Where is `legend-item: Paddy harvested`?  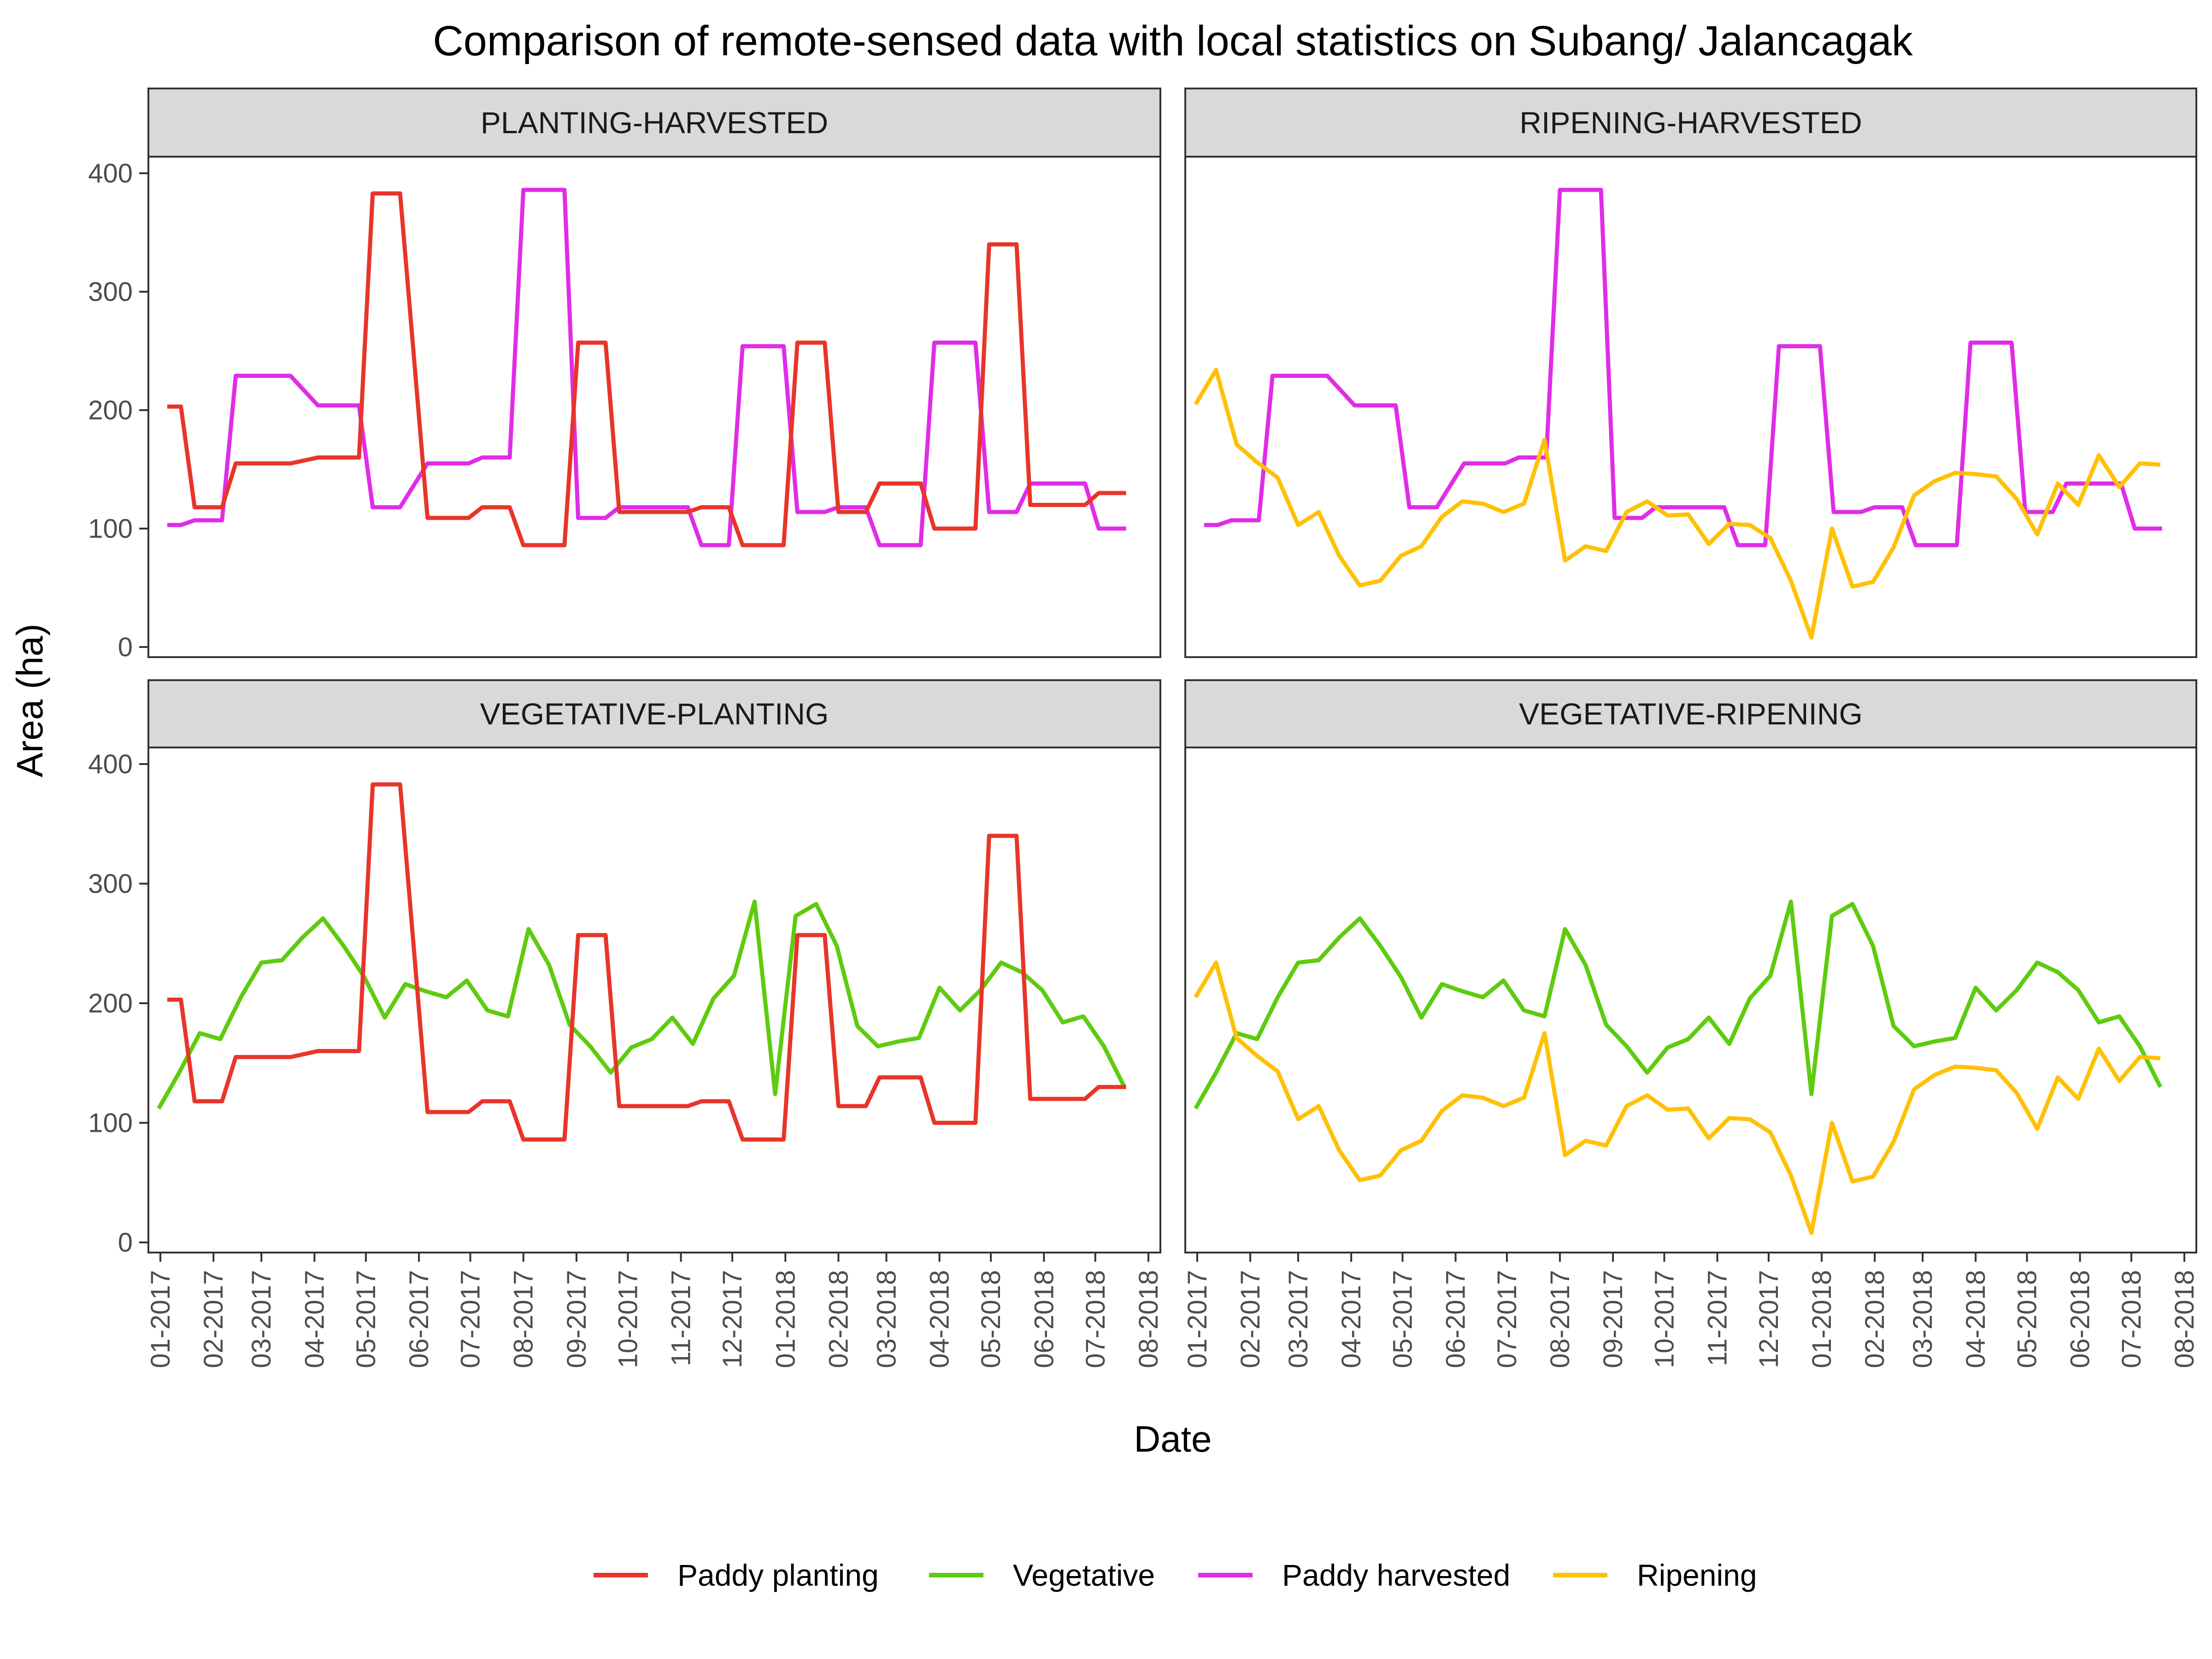 legend-item: Paddy harvested is located at coordinates (1354, 1575).